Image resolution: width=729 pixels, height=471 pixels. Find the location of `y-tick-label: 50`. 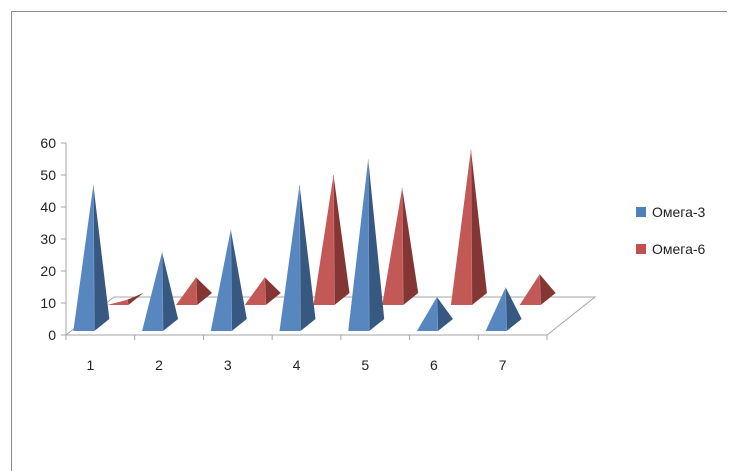

y-tick-label: 50 is located at coordinates (48, 175).